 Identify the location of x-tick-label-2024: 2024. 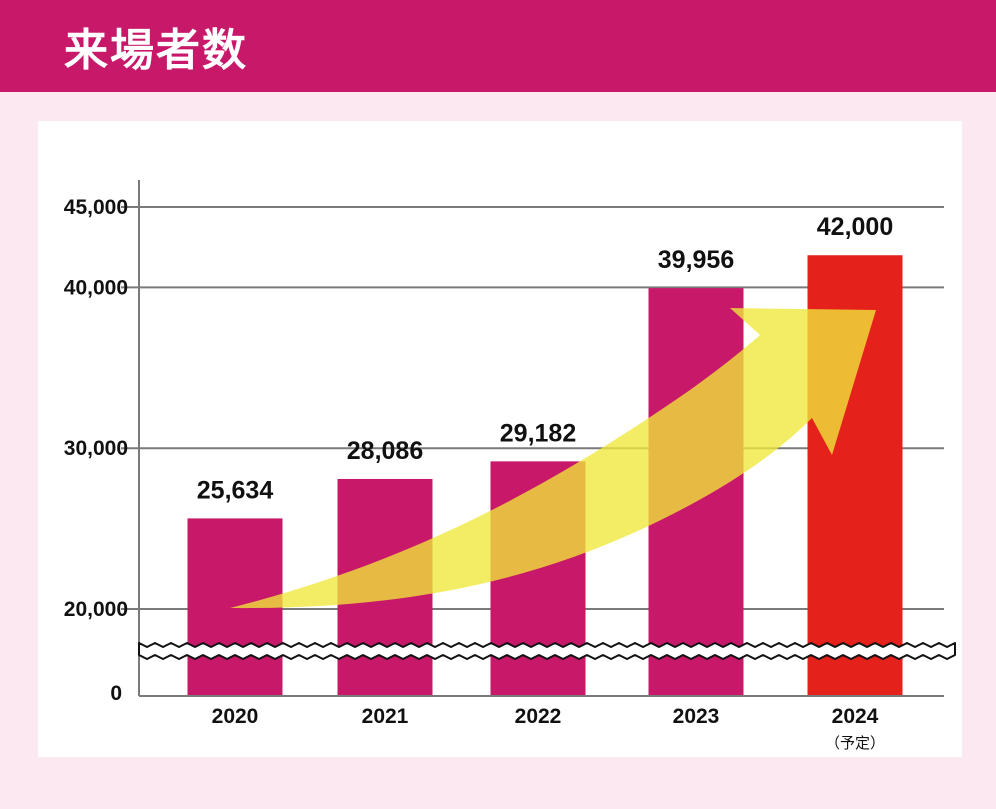
(855, 716).